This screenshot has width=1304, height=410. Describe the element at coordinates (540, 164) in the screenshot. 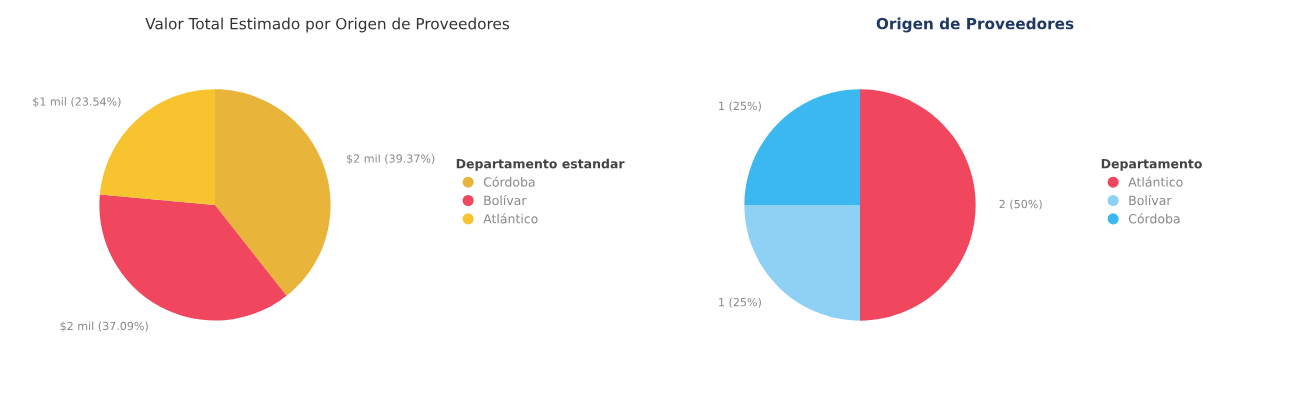

I see `legend-title: Departamento estandar` at that location.